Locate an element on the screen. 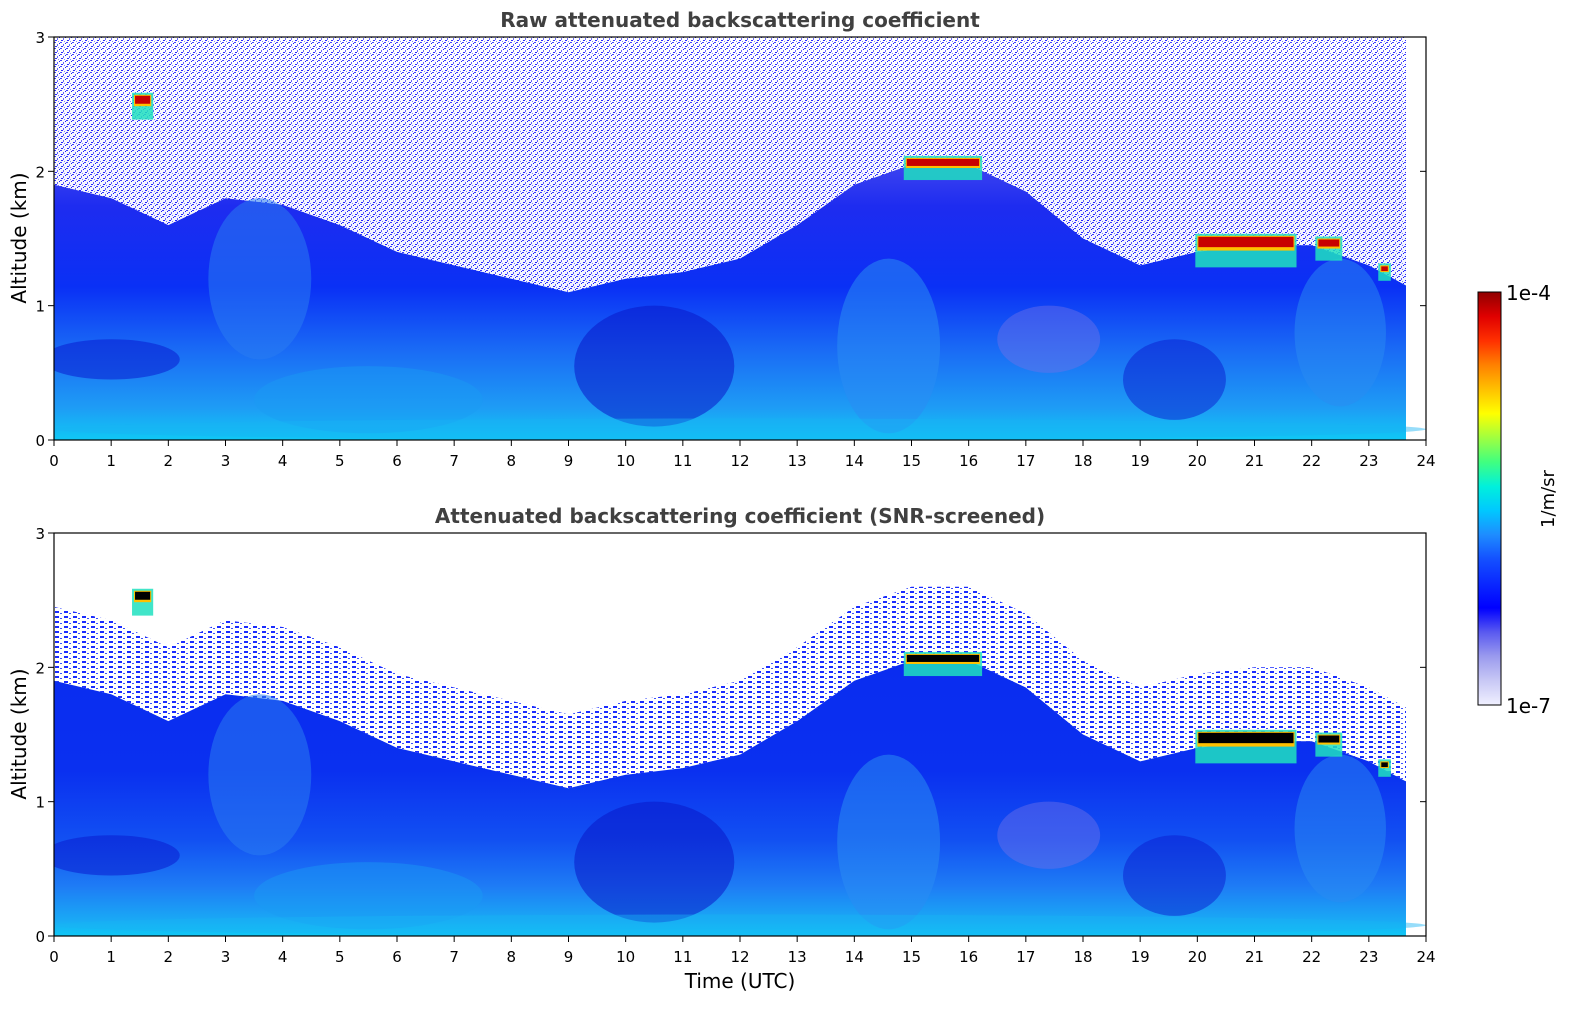 Image resolution: width=1595 pixels, height=1024 pixels. scr-x-tick-label: 22 is located at coordinates (1311, 957).